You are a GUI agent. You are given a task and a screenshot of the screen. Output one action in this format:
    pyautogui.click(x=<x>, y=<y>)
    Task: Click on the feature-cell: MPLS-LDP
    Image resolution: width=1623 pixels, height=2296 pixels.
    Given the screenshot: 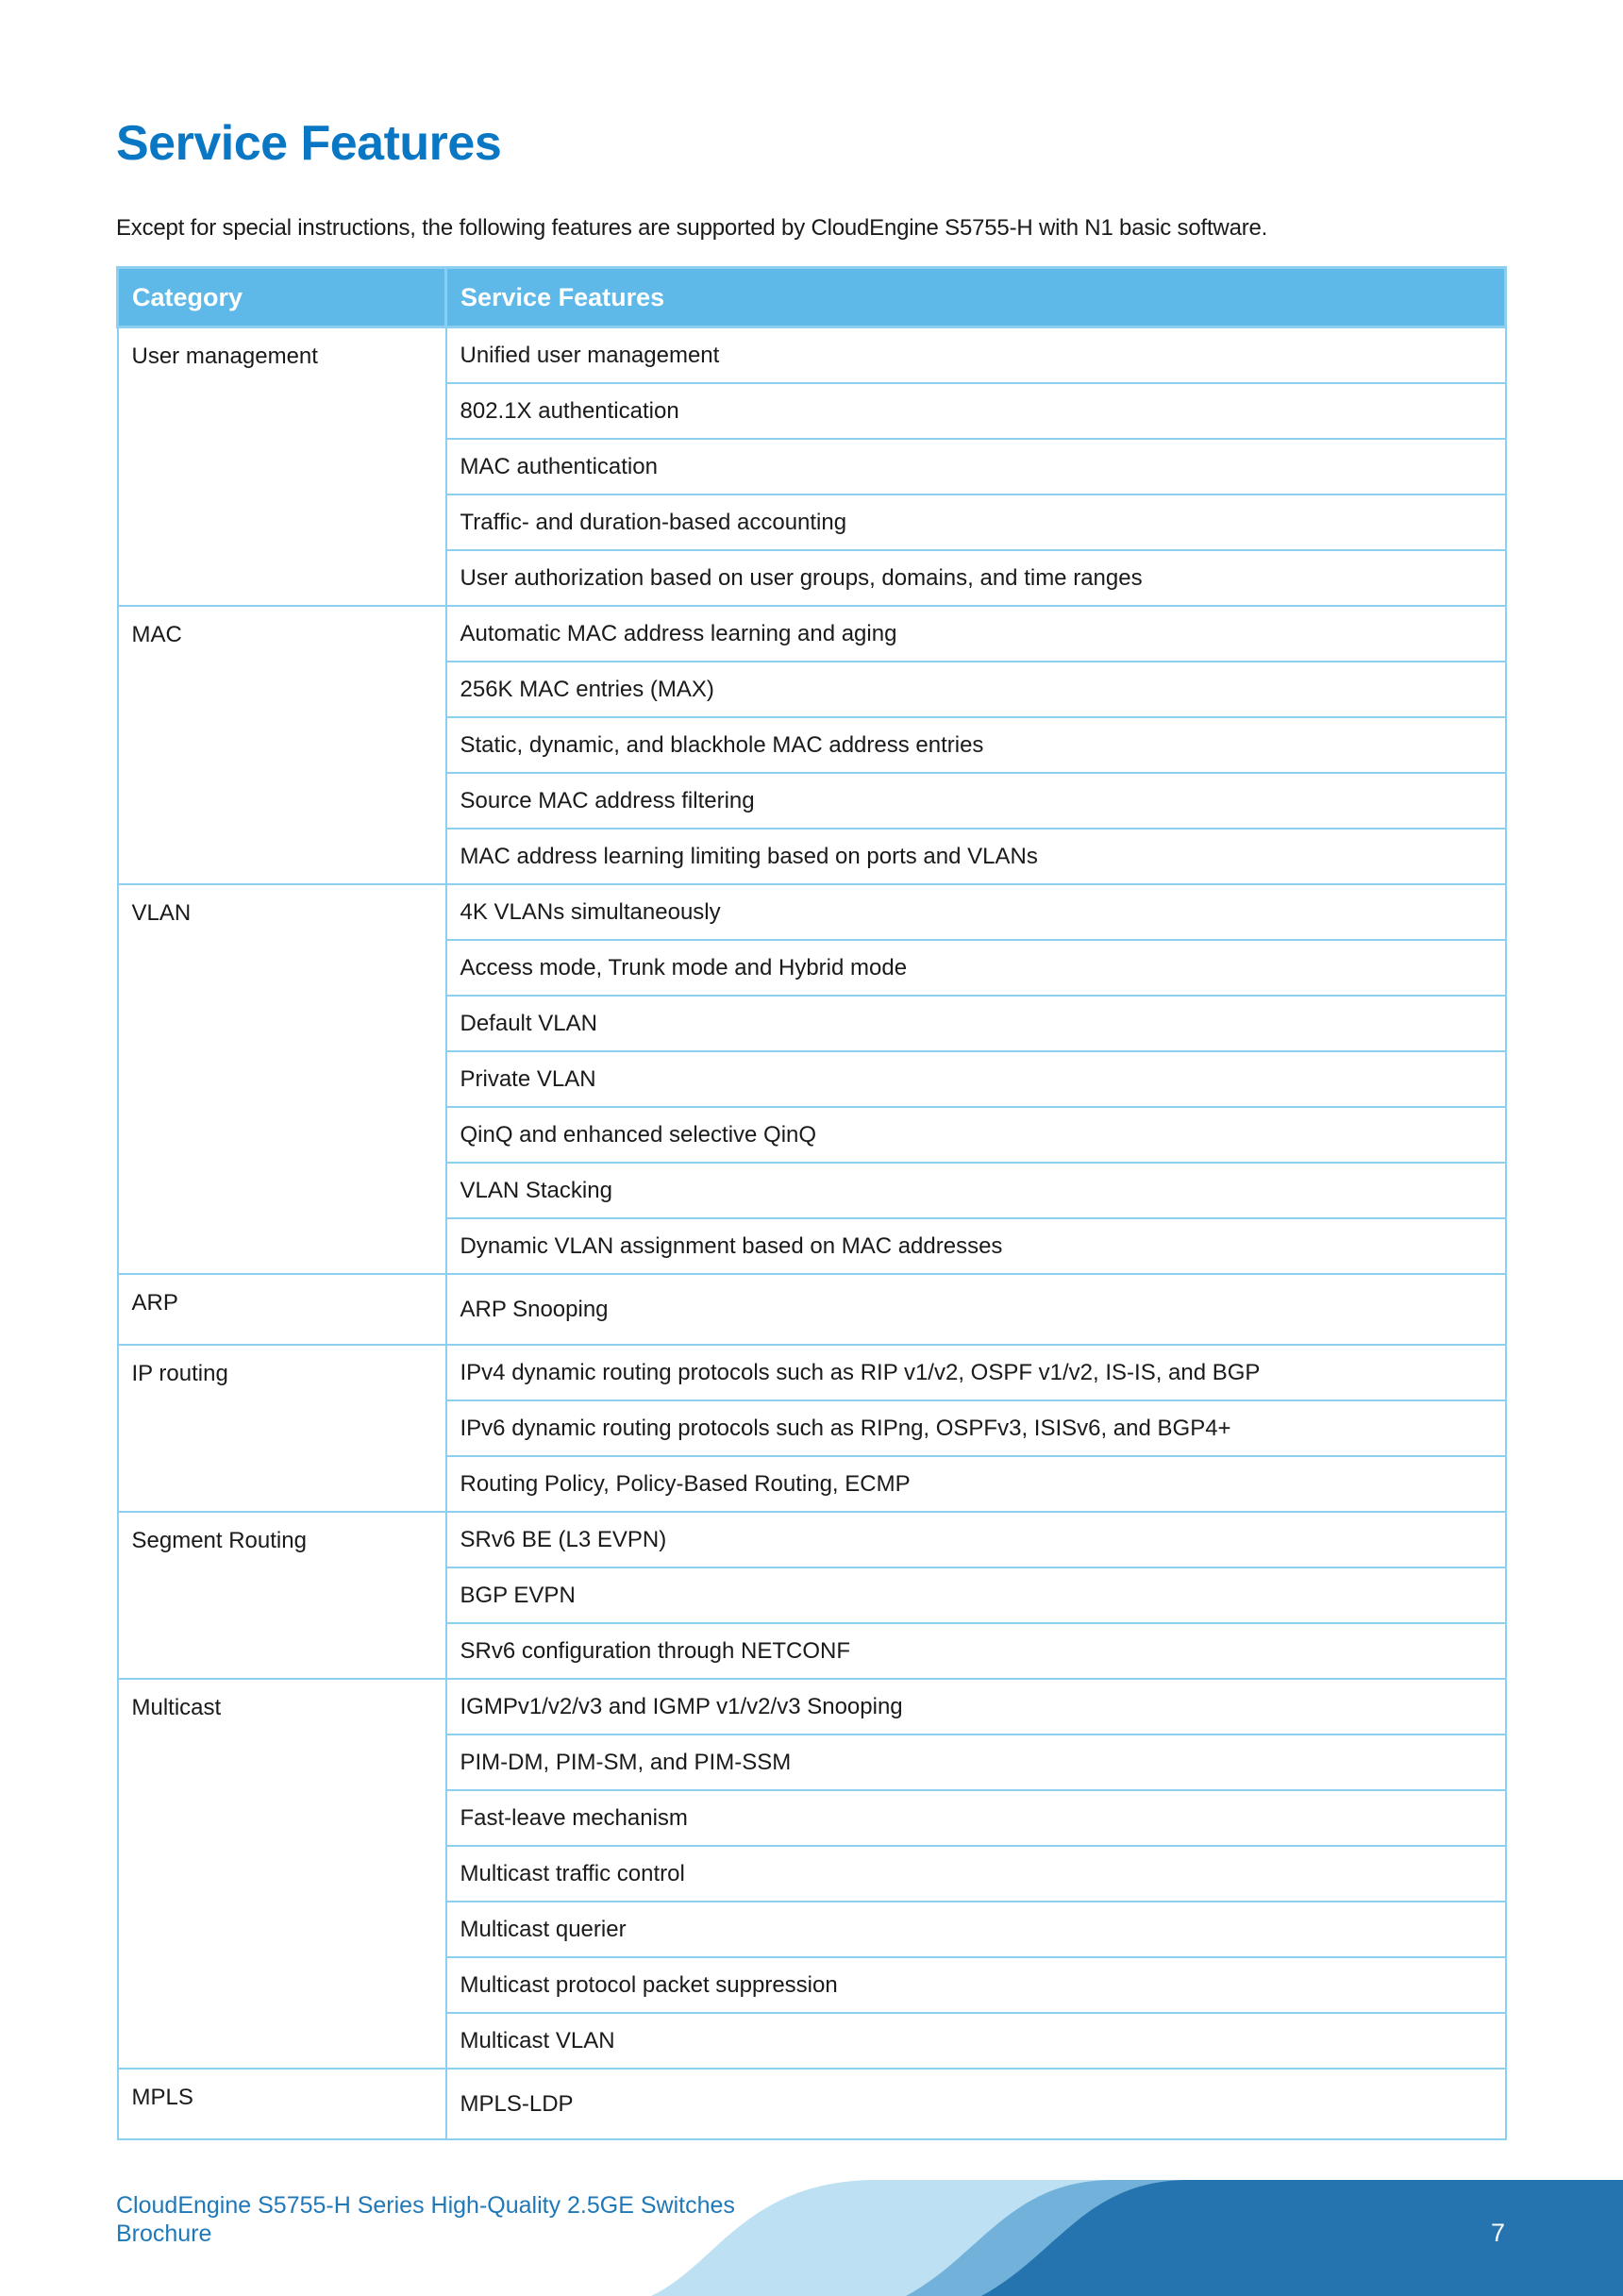 What is the action you would take?
    pyautogui.click(x=975, y=2104)
    